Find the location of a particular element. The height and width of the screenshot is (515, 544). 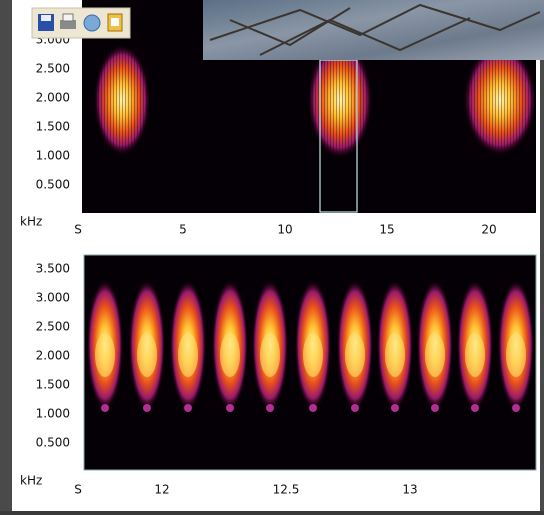

copy-button is located at coordinates (115, 22).